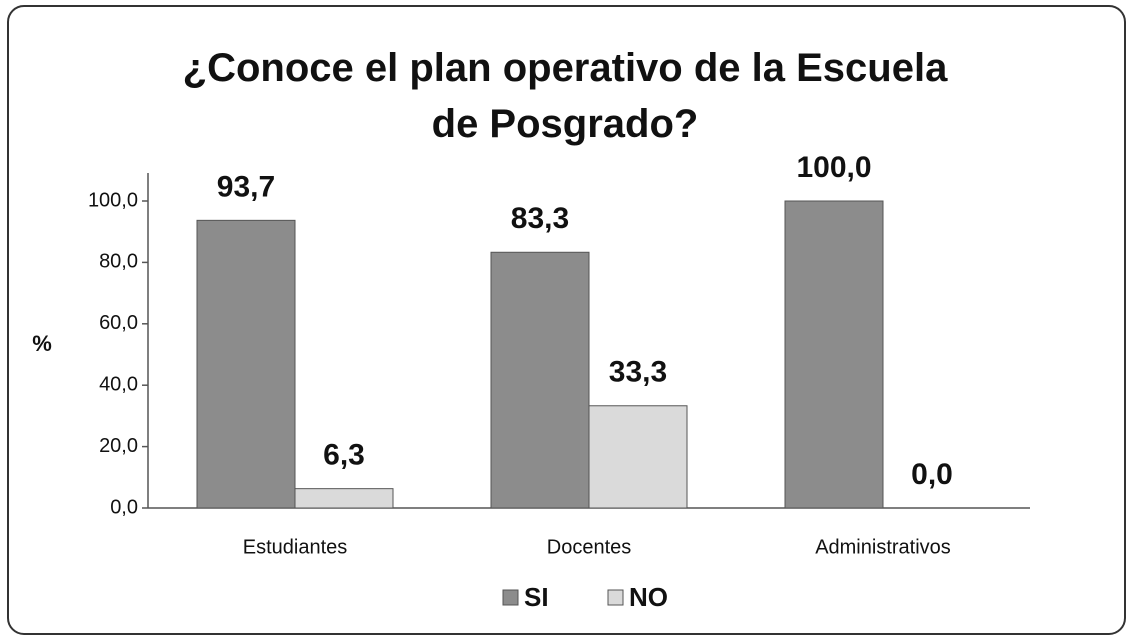 The width and height of the screenshot is (1133, 640). I want to click on value-label: 100,0, so click(833, 167).